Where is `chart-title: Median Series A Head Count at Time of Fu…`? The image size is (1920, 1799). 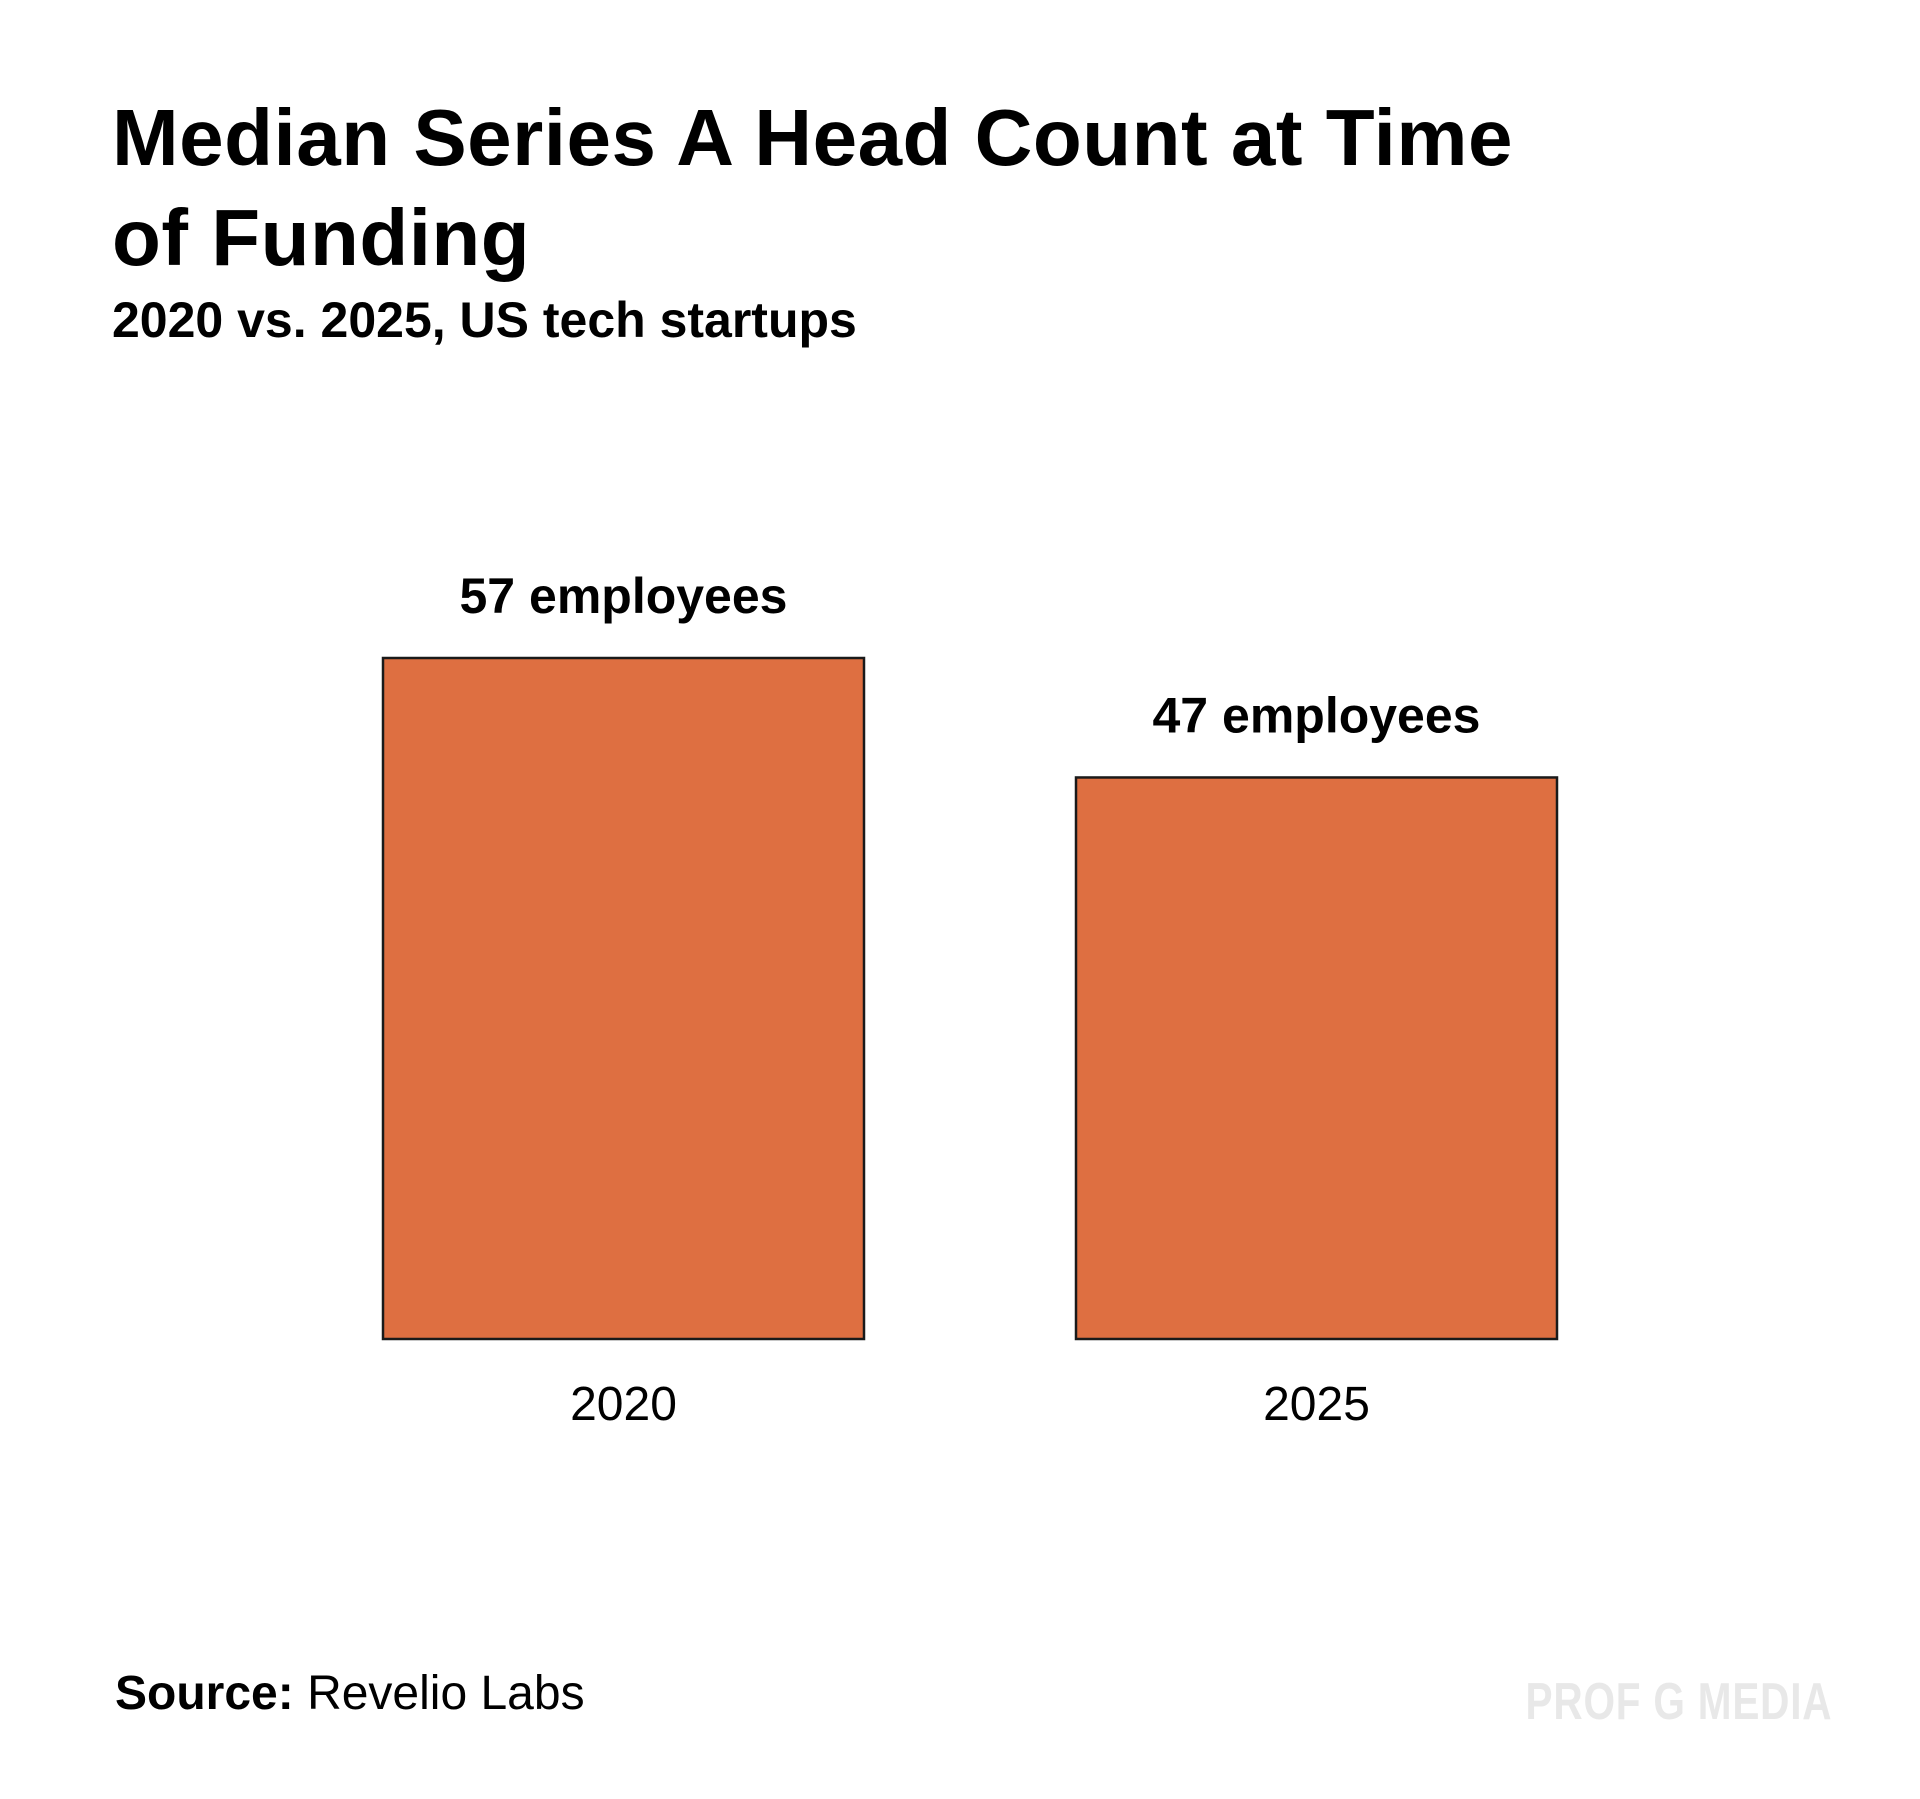 chart-title: Median Series A Head Count at Time of Fu… is located at coordinates (813, 187).